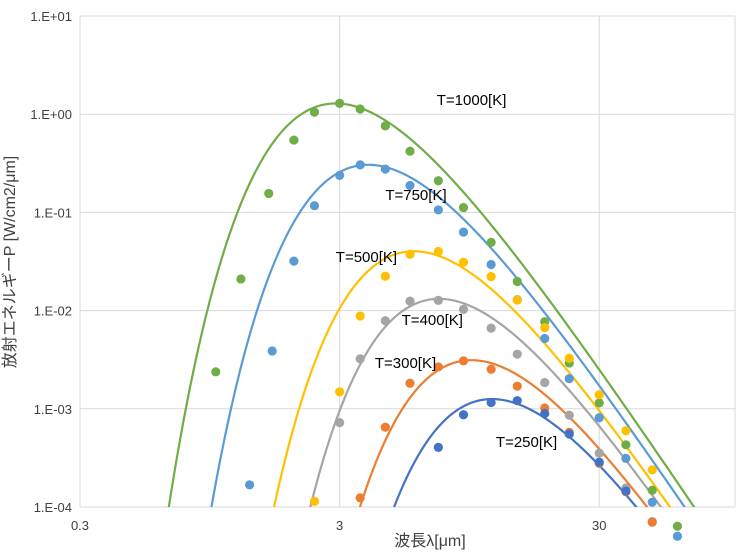 This screenshot has width=750, height=552. I want to click on x-tick-label: 30, so click(599, 525).